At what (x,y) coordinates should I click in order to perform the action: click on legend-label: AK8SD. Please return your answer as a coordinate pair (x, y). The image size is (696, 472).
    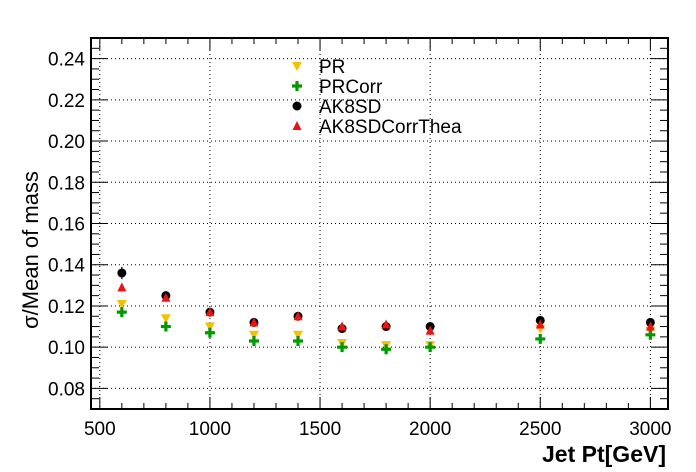
    Looking at the image, I should click on (350, 107).